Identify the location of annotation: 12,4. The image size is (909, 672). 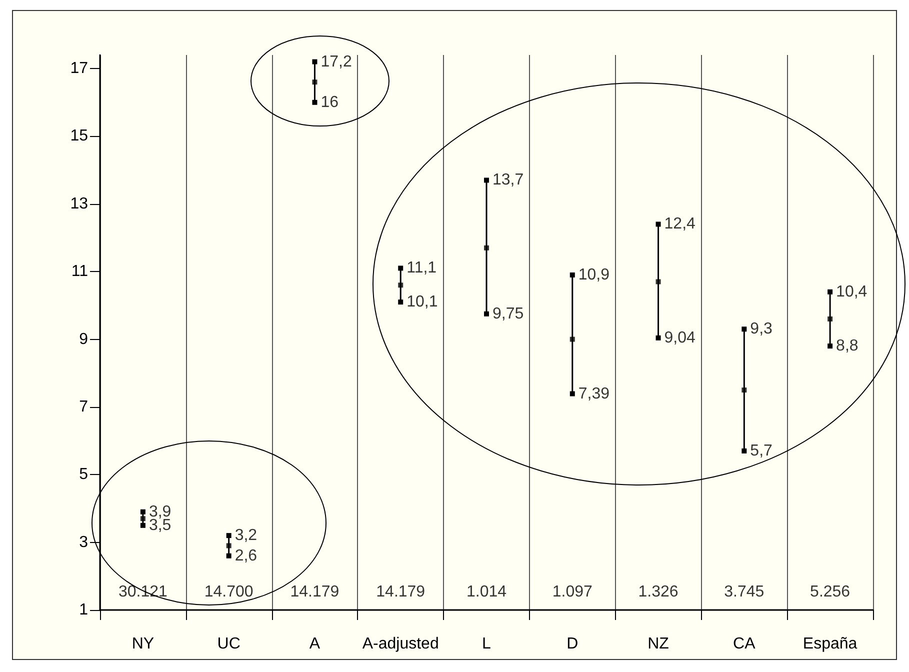
(680, 224).